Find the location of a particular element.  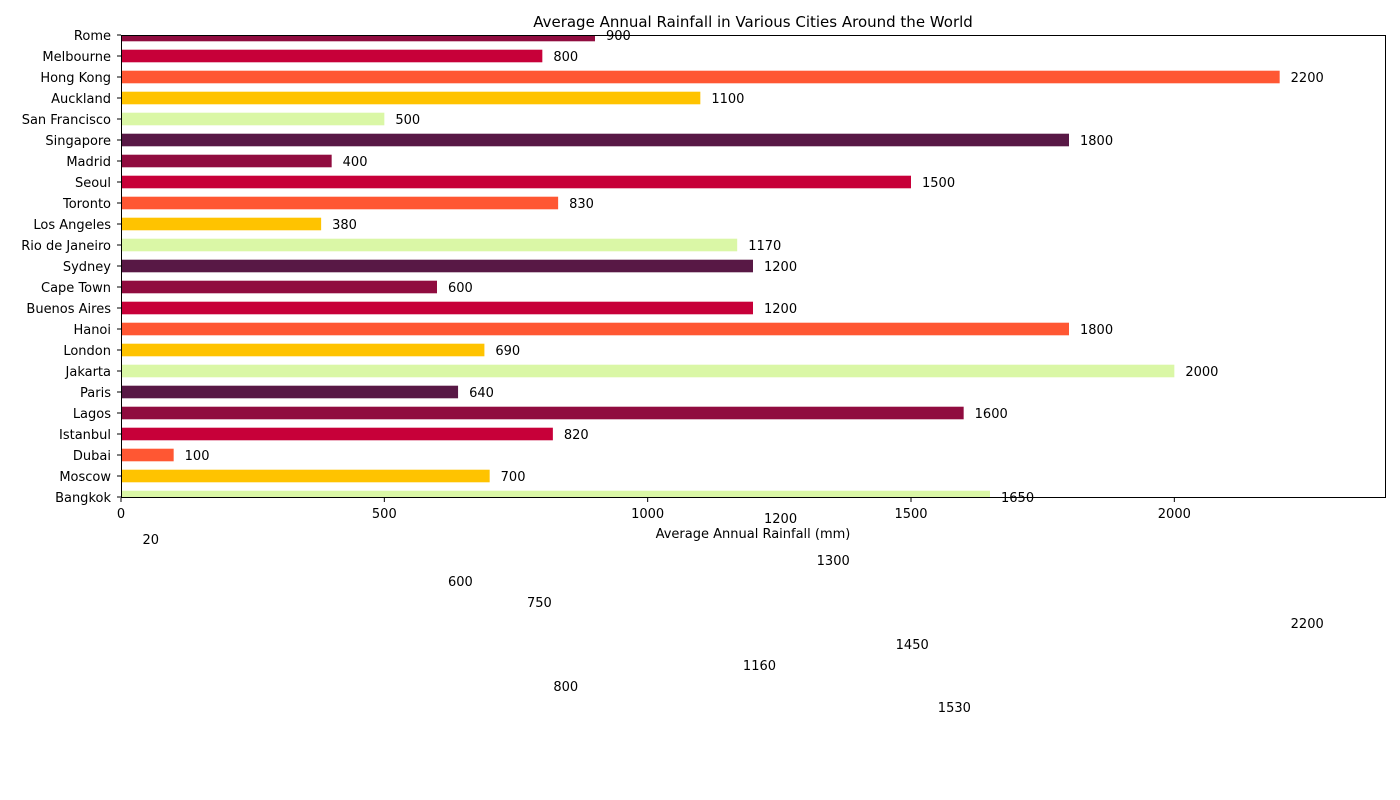

y-tick-label-hong-kong: Hong Kong is located at coordinates (75, 78).